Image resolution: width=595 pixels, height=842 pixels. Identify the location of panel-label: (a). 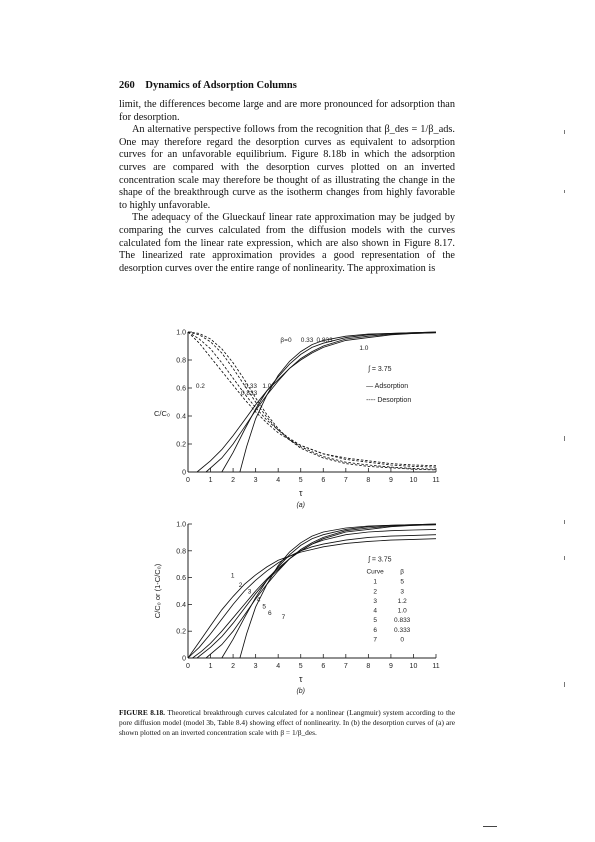
(300, 505).